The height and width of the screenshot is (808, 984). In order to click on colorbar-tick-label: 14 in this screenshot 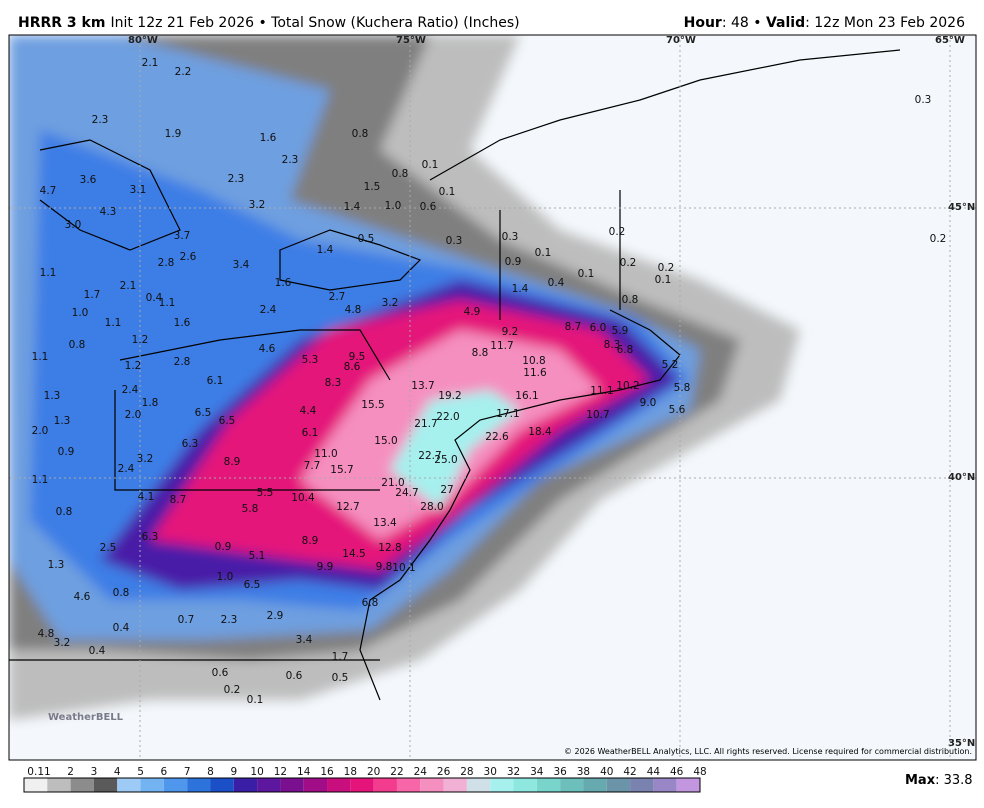, I will do `click(304, 772)`.